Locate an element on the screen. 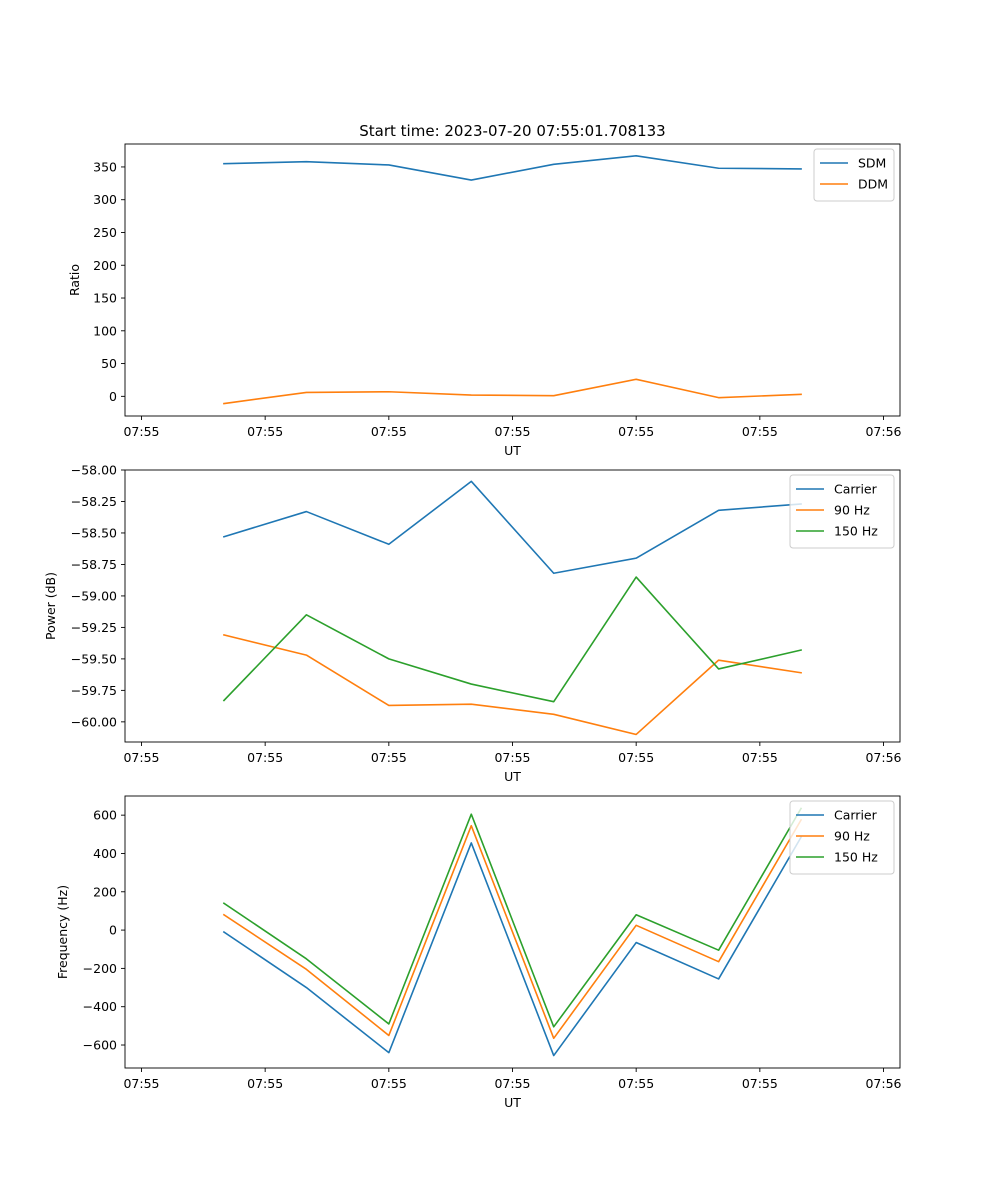  y-axis-label: Frequency (Hz) is located at coordinates (62, 932).